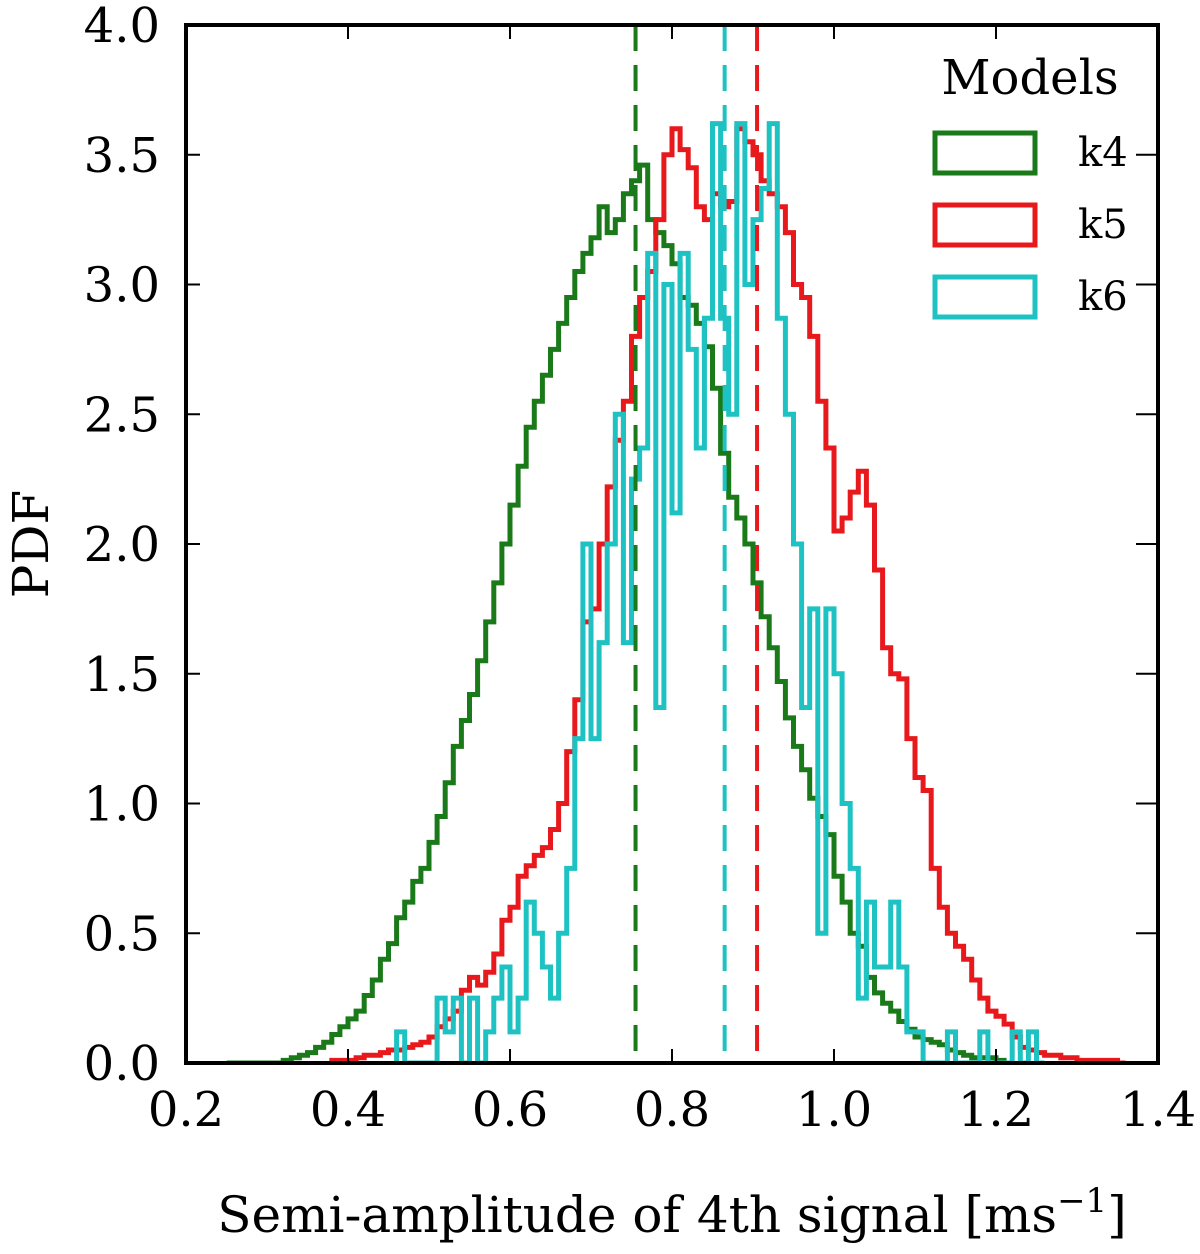 Image resolution: width=1200 pixels, height=1254 pixels. Describe the element at coordinates (122, 805) in the screenshot. I see `y-tick-label: 1.0` at that location.